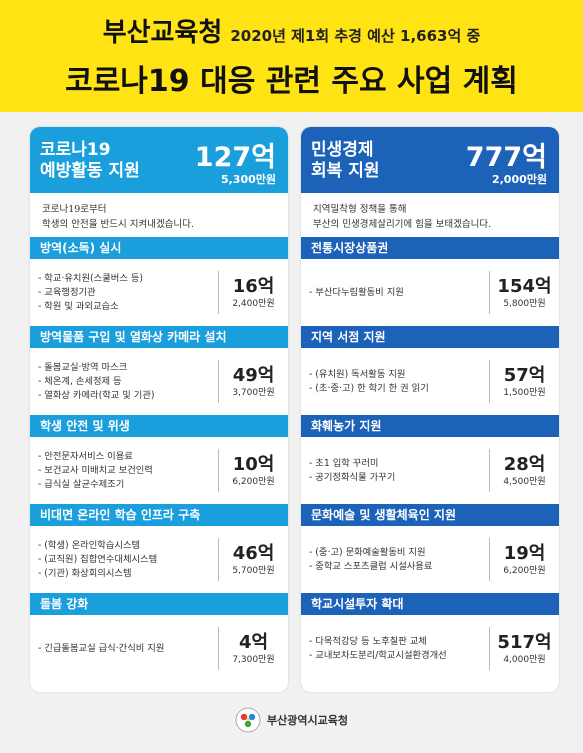 The image size is (583, 753). What do you see at coordinates (430, 604) in the screenshot?
I see `section-title: 학교시설투자 확대` at bounding box center [430, 604].